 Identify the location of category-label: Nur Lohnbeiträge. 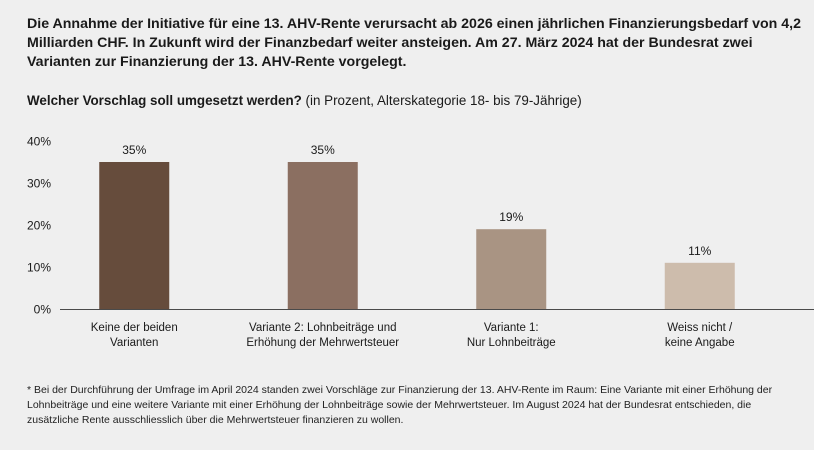
(511, 343).